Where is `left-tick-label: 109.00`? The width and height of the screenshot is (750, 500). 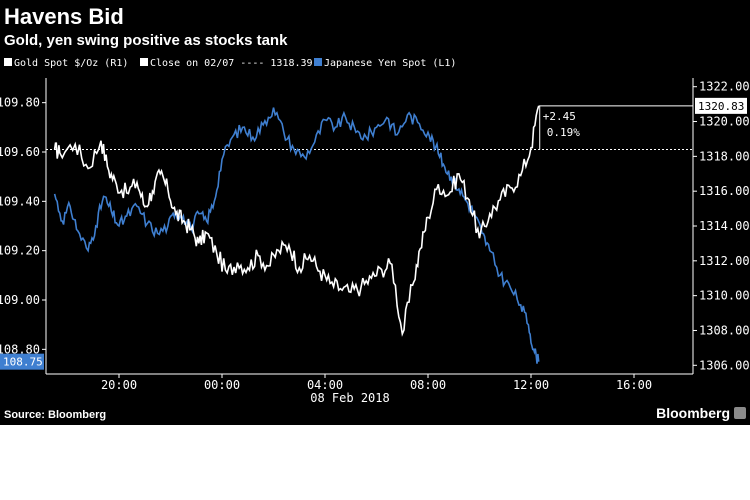
left-tick-label: 109.00 is located at coordinates (20, 300).